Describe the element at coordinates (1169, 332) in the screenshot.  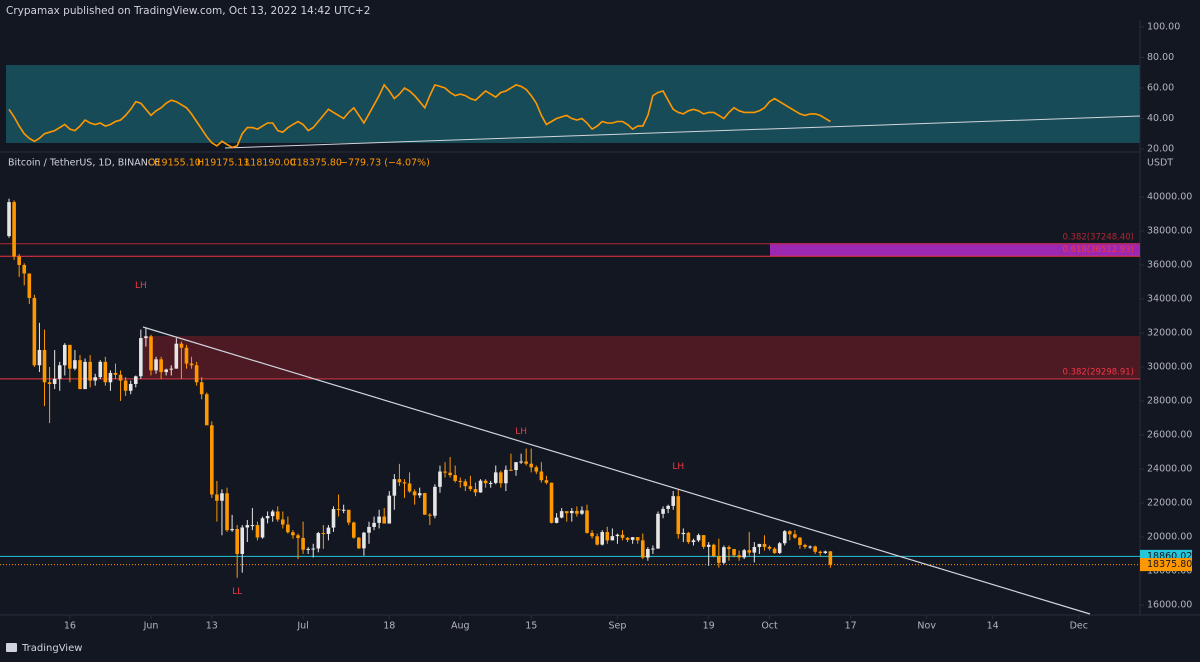
I see `y-tick-label: 32000.00` at that location.